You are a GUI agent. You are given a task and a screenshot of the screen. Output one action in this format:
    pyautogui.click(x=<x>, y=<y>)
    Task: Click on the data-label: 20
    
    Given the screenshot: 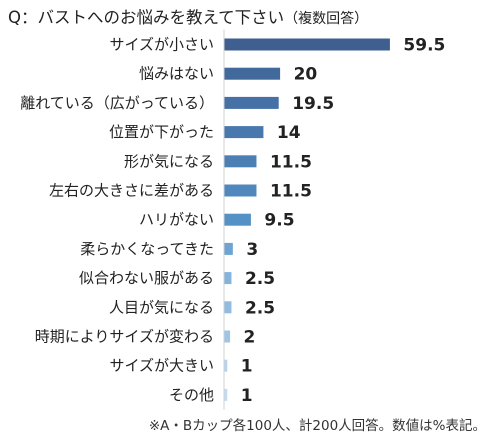 What is the action you would take?
    pyautogui.click(x=306, y=75)
    